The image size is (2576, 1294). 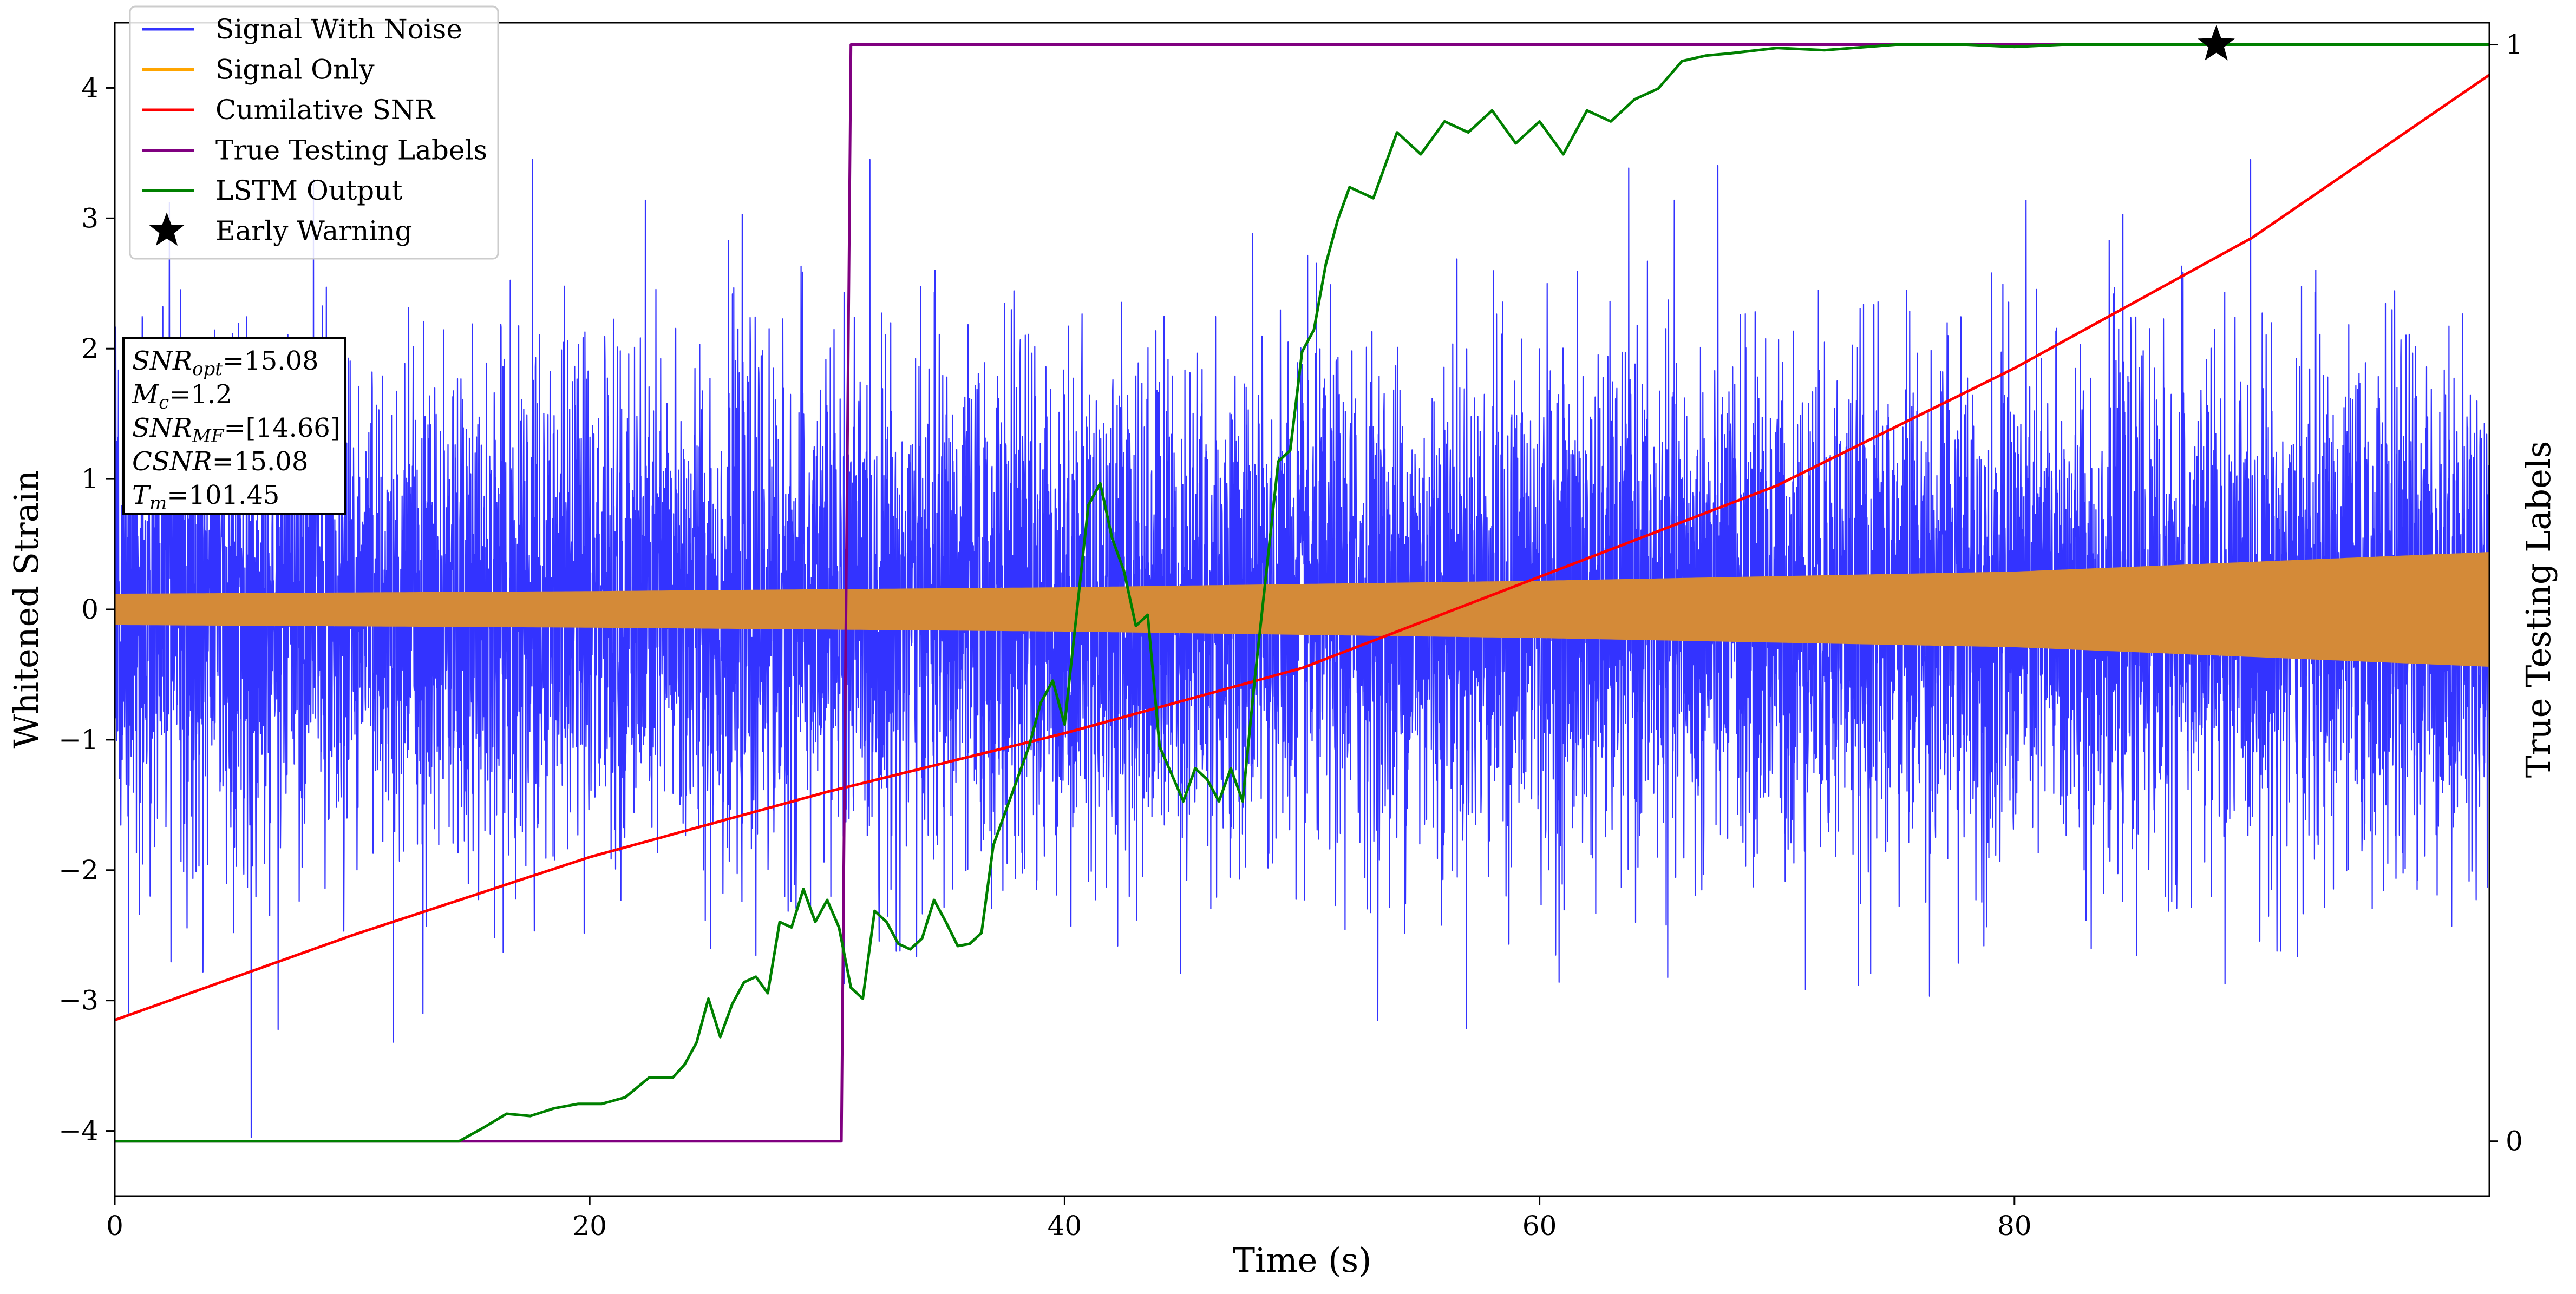 What do you see at coordinates (115, 1226) in the screenshot?
I see `x-tick-label: 0` at bounding box center [115, 1226].